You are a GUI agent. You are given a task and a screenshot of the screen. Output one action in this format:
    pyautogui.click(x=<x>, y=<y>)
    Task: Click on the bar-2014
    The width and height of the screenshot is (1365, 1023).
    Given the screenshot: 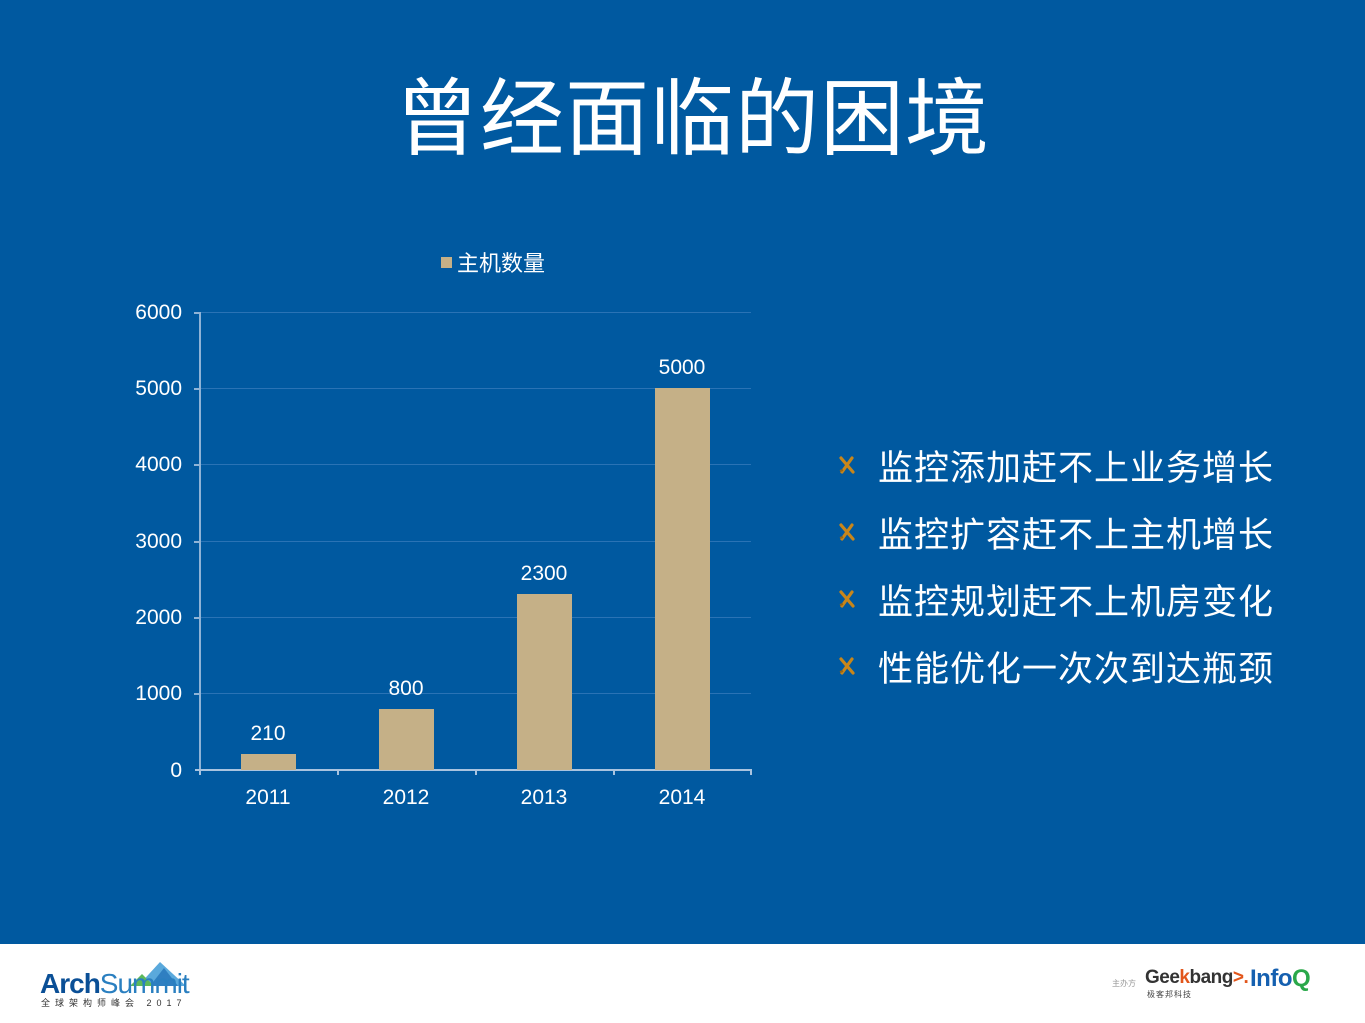 What is the action you would take?
    pyautogui.click(x=682, y=579)
    